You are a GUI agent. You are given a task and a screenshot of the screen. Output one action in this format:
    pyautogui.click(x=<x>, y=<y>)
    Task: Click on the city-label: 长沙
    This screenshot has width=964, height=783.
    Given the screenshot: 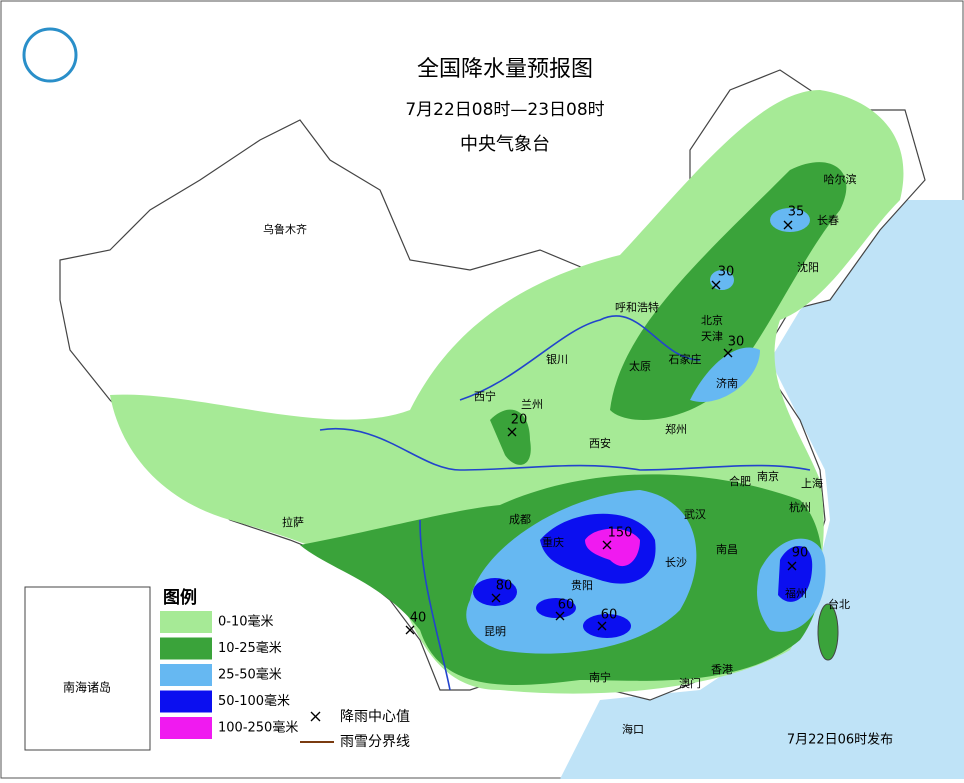 What is the action you would take?
    pyautogui.click(x=676, y=562)
    